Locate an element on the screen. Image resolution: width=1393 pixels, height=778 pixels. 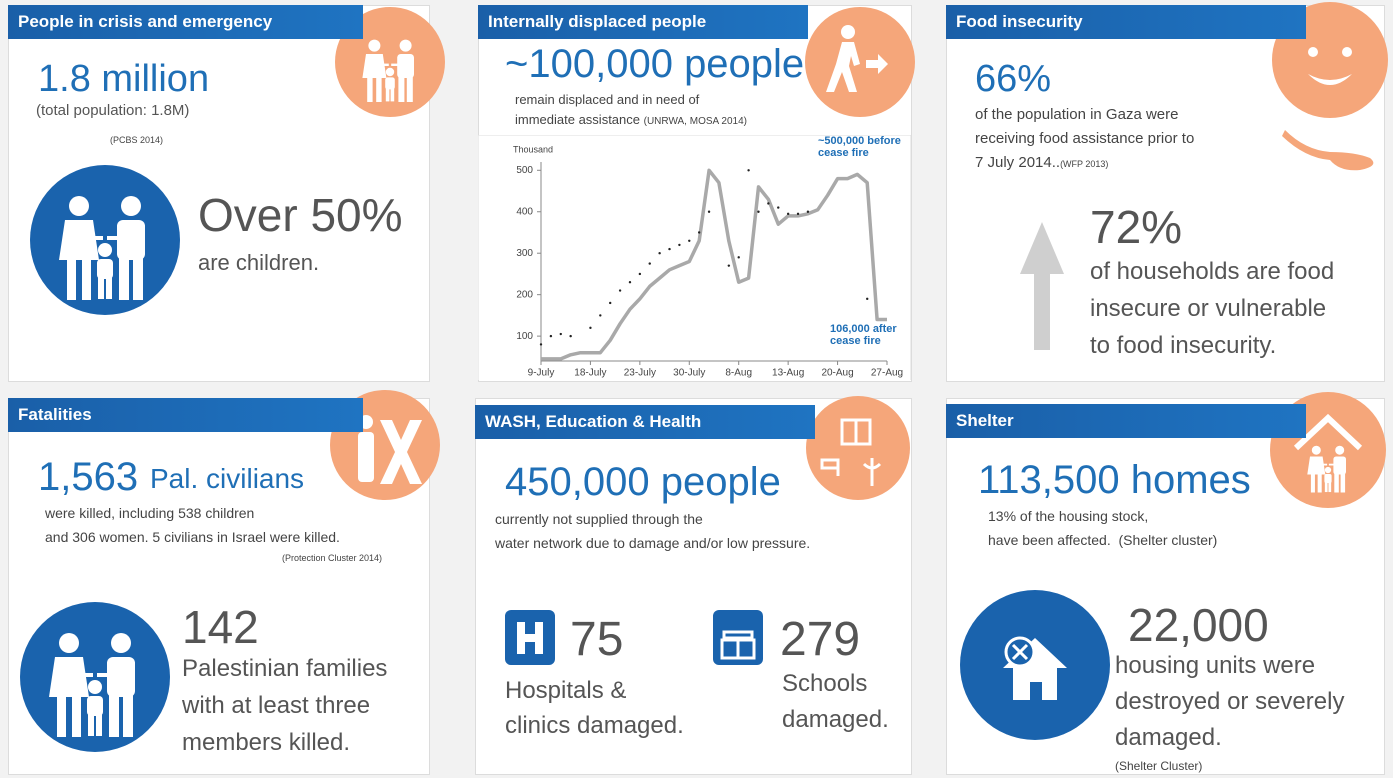
x-tick-label: 18-July is located at coordinates (590, 373).